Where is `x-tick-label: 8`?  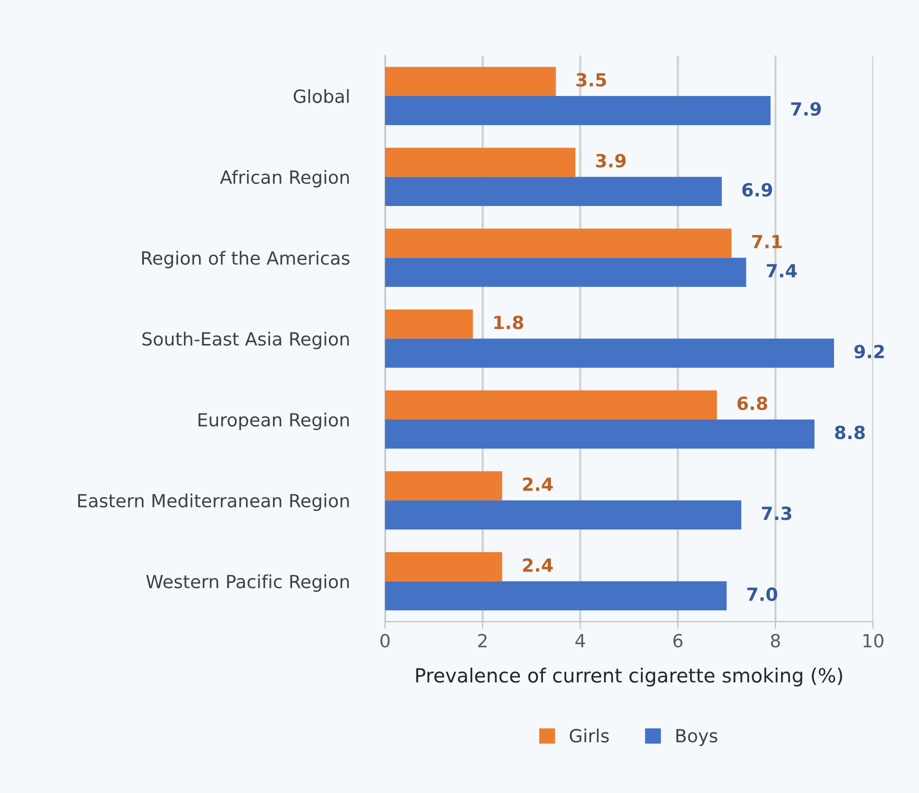 x-tick-label: 8 is located at coordinates (775, 641).